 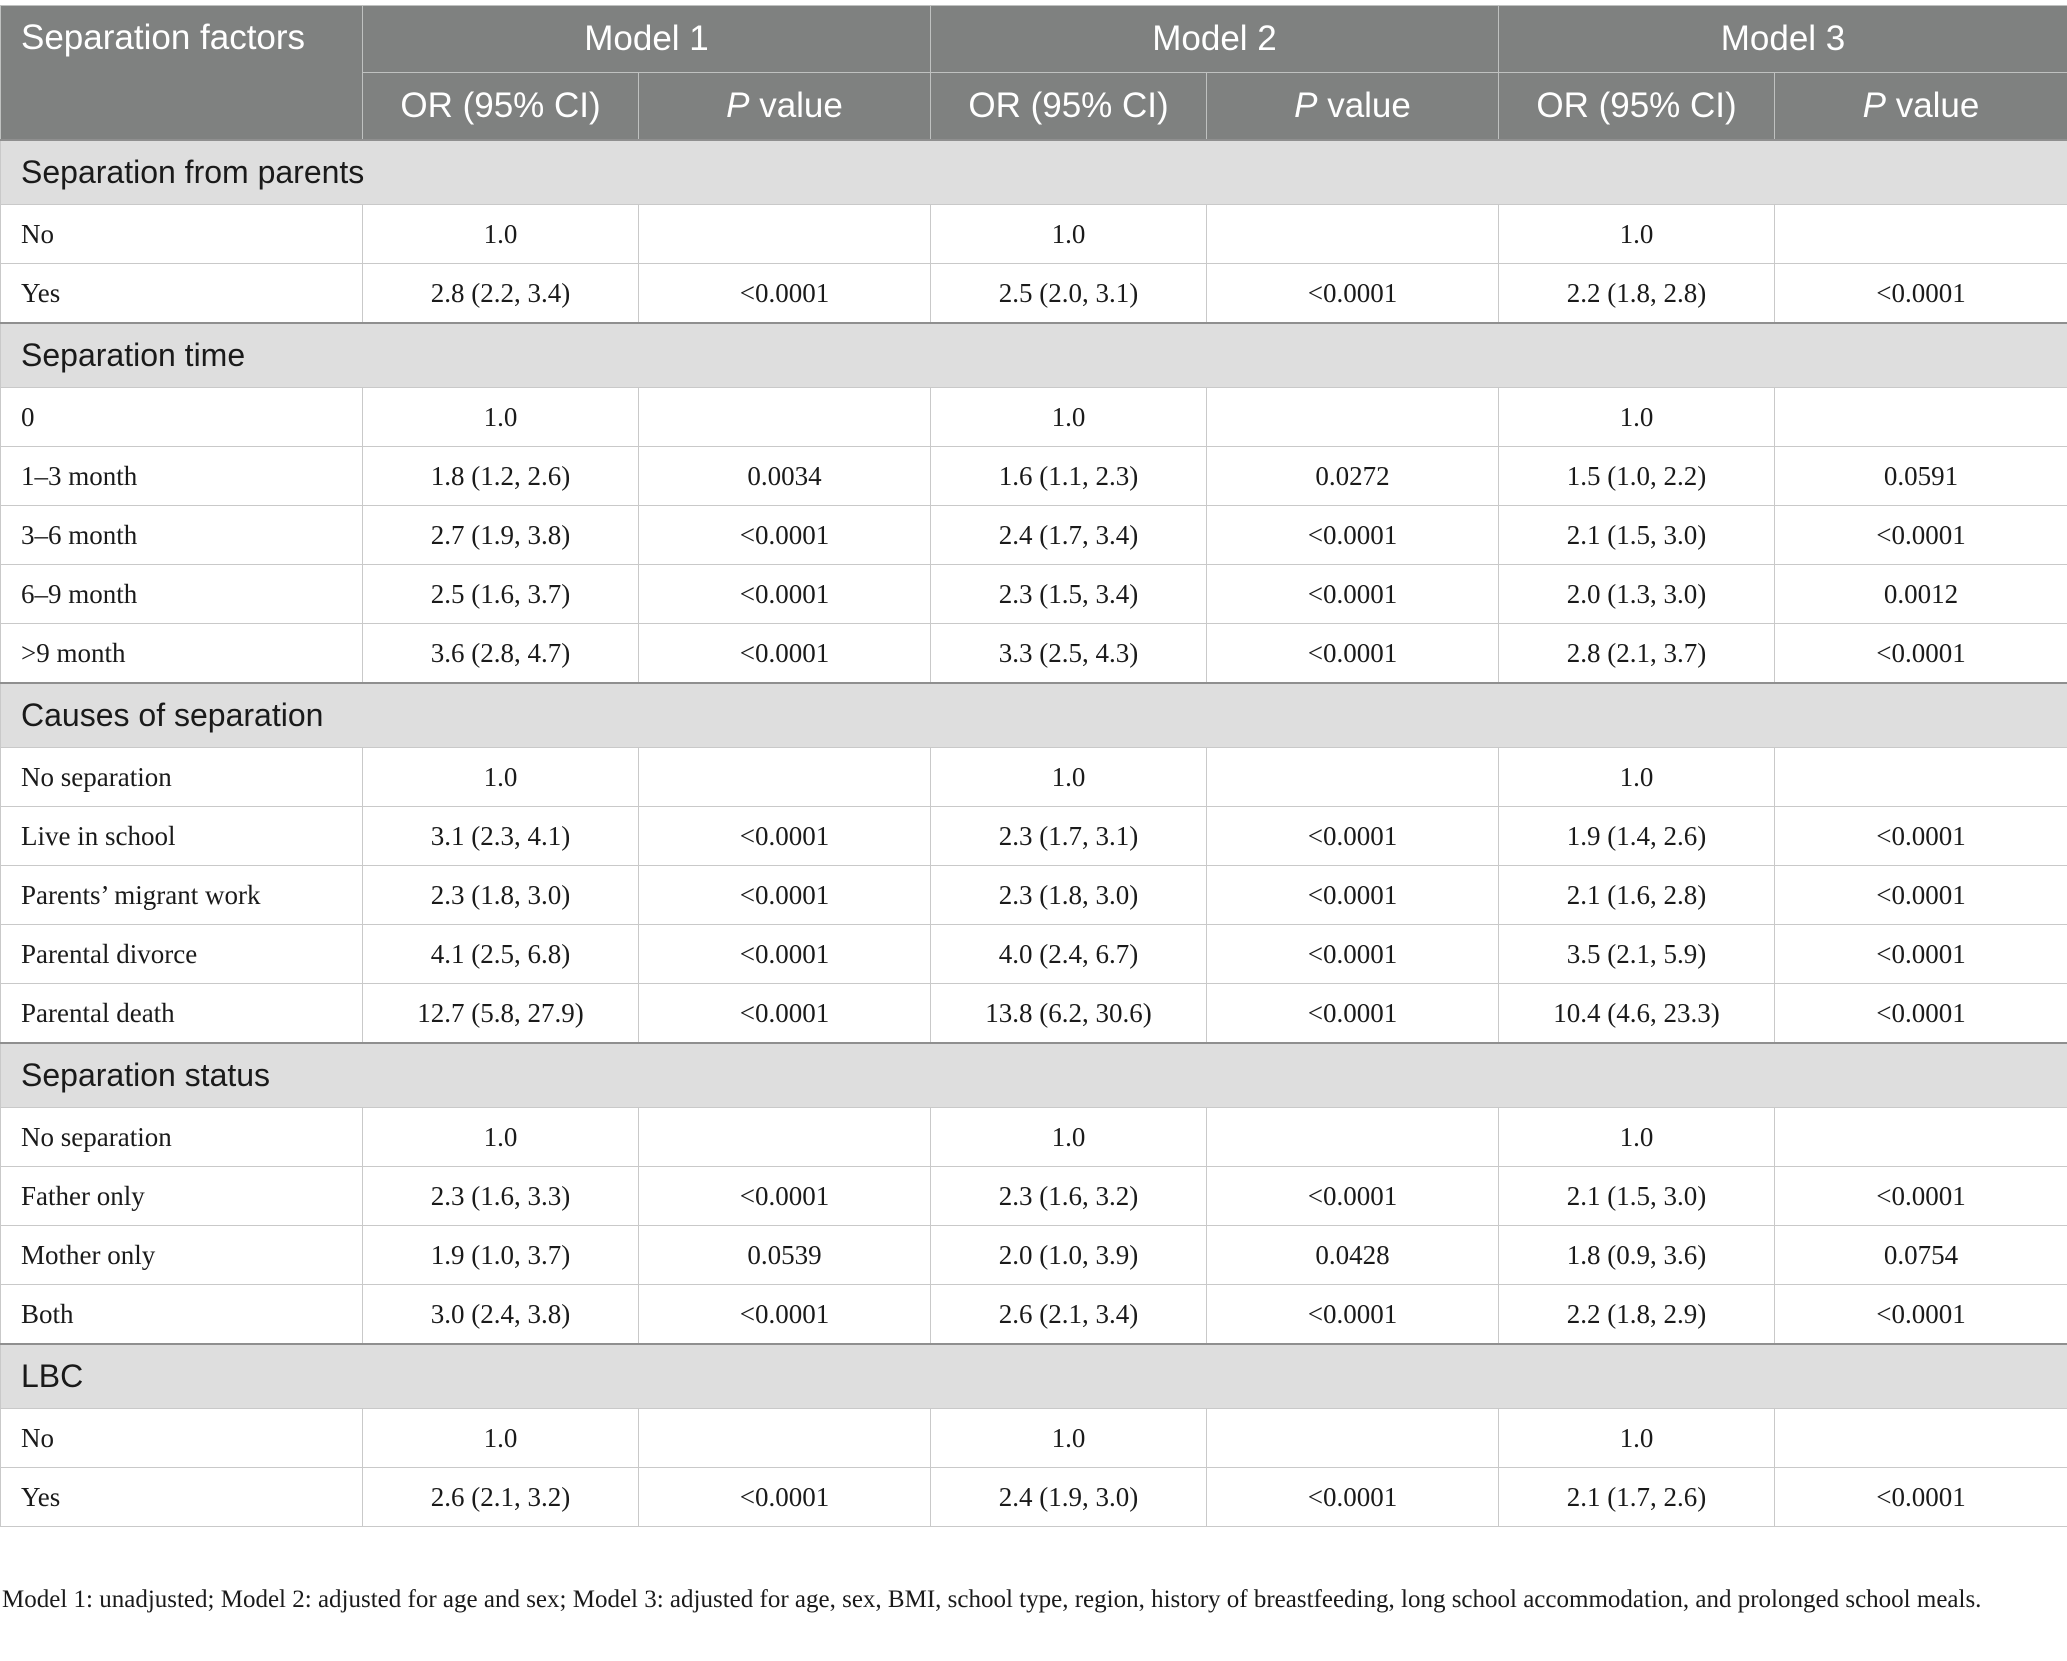 I want to click on or-ci-cell: 2.3 (1.5, 3.4), so click(x=1068, y=594).